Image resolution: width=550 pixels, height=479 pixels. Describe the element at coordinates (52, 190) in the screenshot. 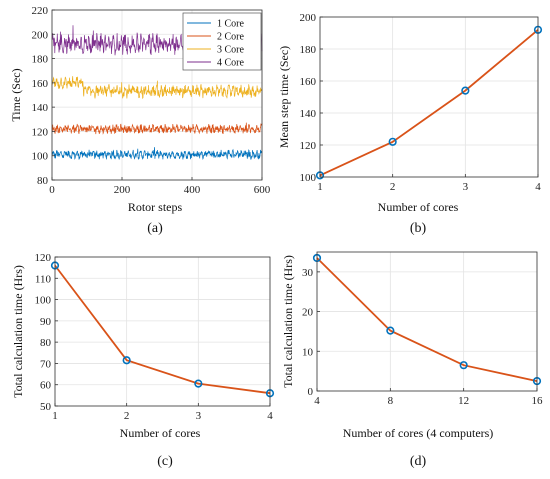

I see `x-tick-label: 0` at that location.